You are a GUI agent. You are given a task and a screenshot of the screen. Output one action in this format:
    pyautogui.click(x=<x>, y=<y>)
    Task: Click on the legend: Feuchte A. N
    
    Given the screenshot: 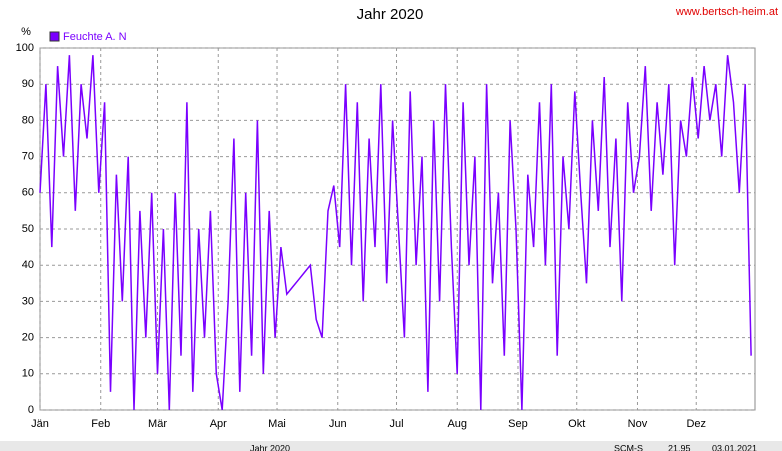 What is the action you would take?
    pyautogui.click(x=88, y=37)
    